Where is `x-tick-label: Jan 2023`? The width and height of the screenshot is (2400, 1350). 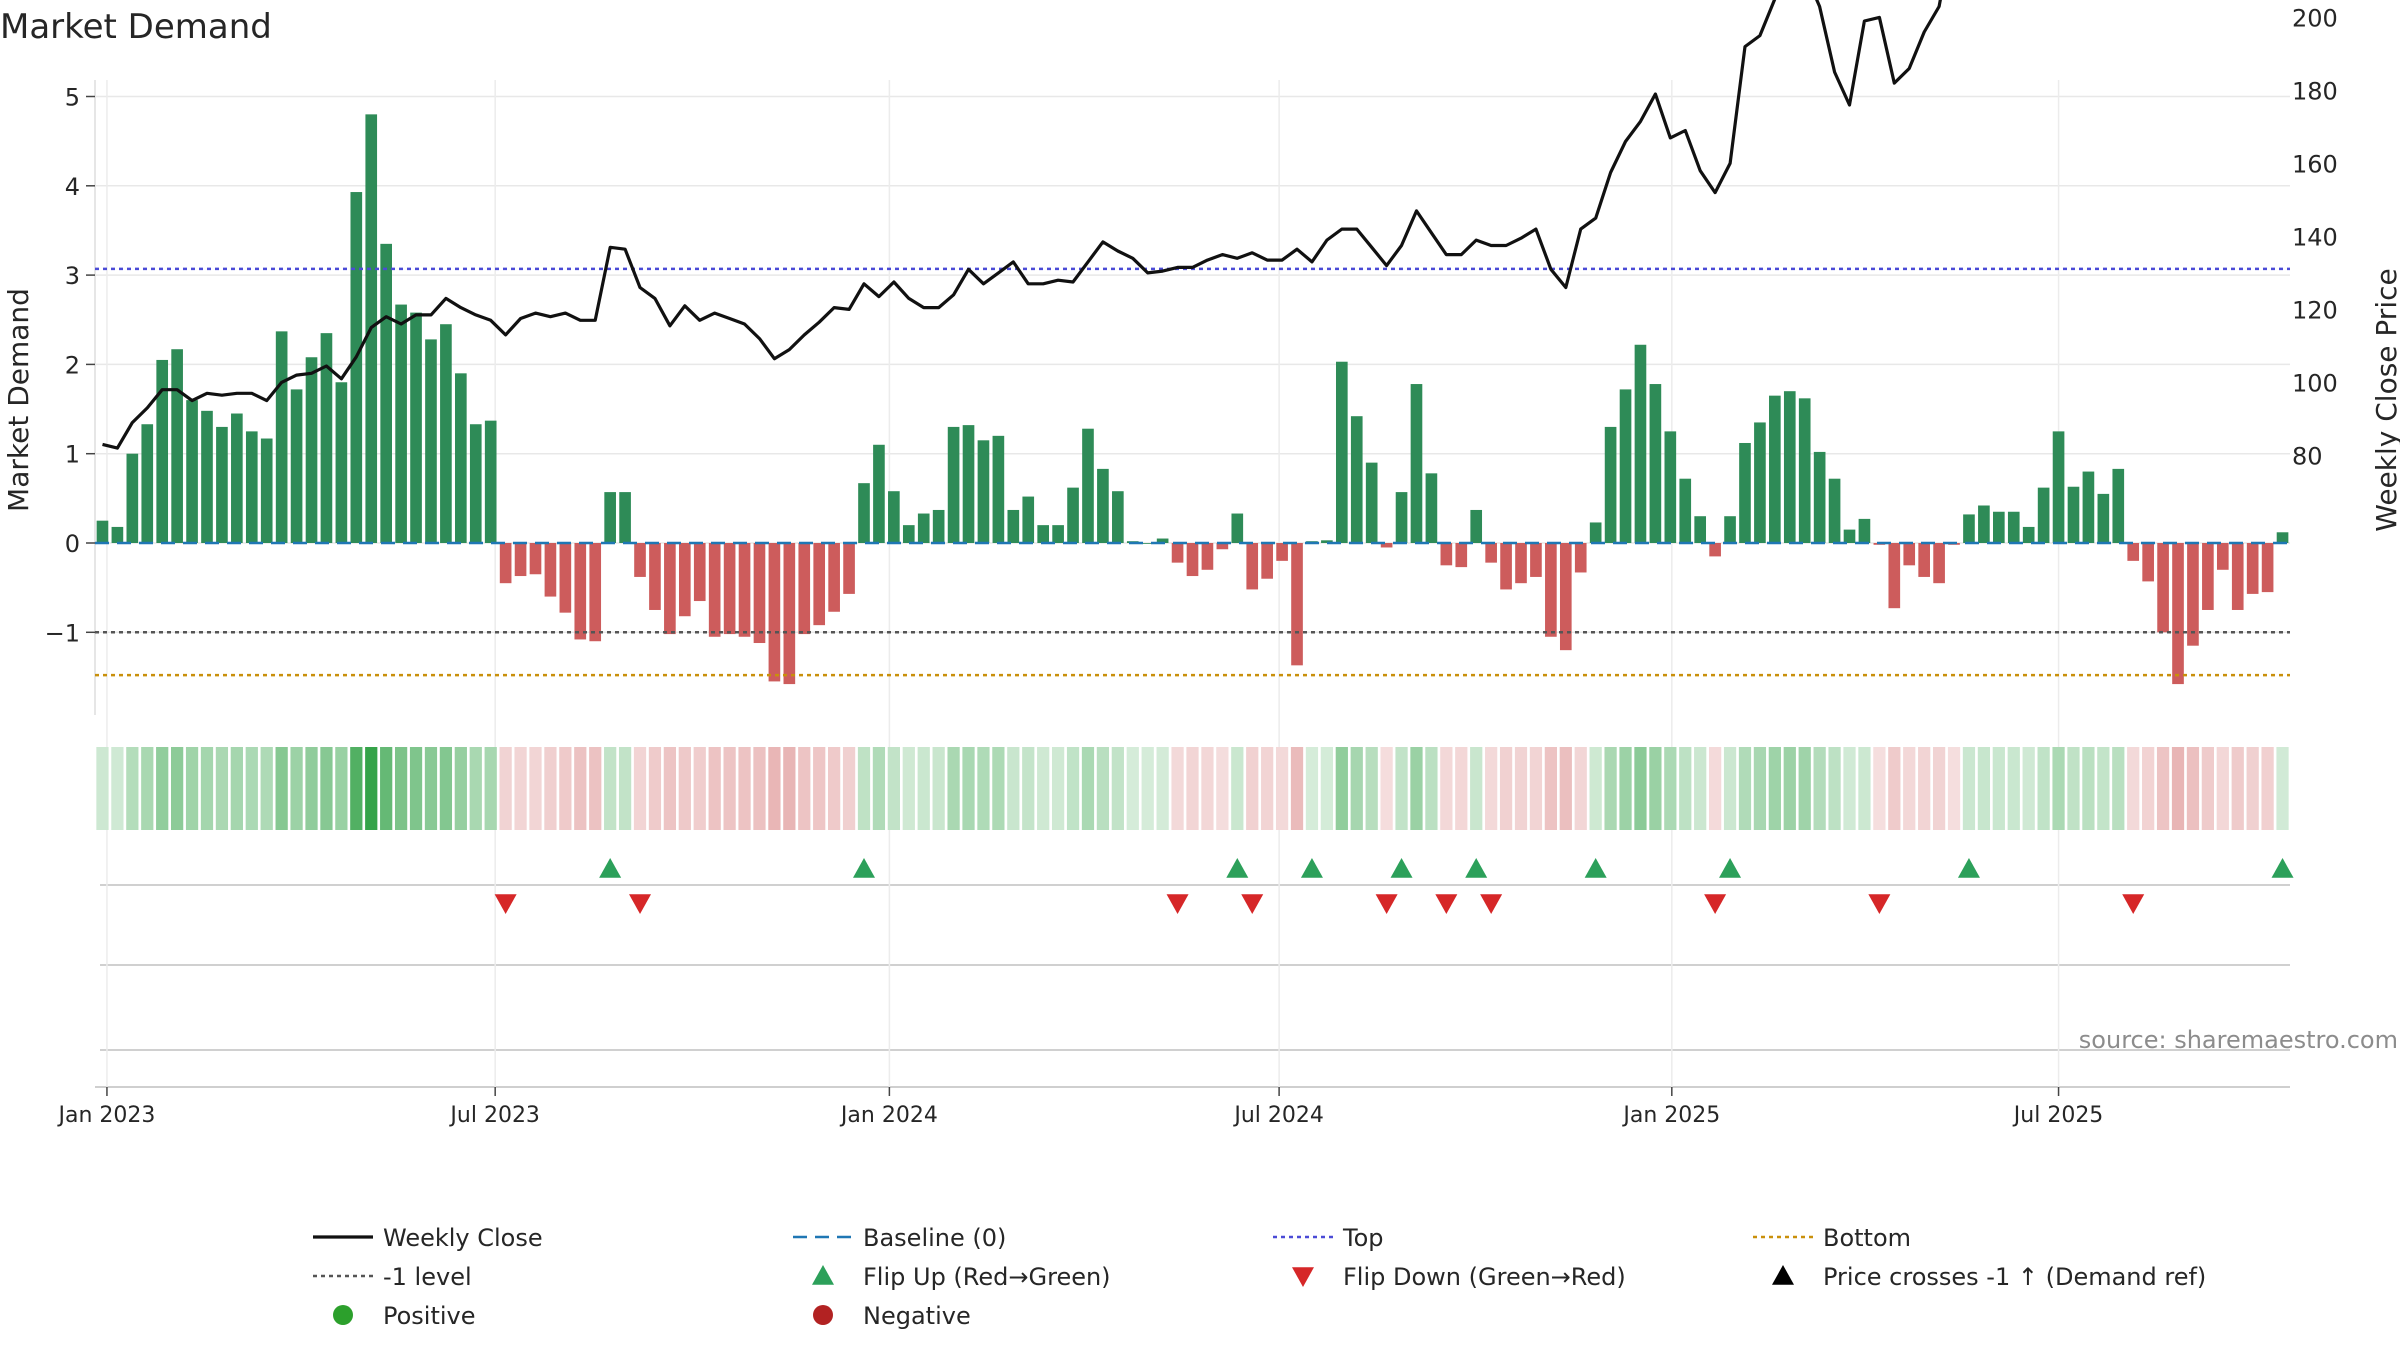 x-tick-label: Jan 2023 is located at coordinates (105, 1115).